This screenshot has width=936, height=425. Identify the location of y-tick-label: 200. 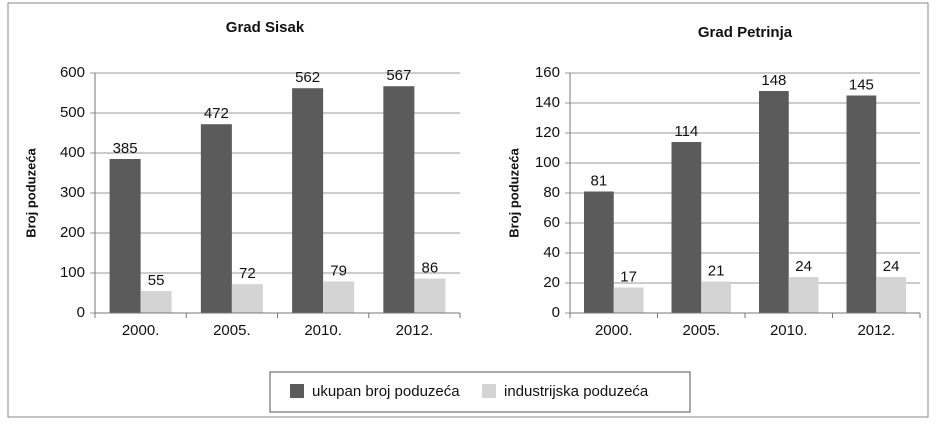
(72, 232).